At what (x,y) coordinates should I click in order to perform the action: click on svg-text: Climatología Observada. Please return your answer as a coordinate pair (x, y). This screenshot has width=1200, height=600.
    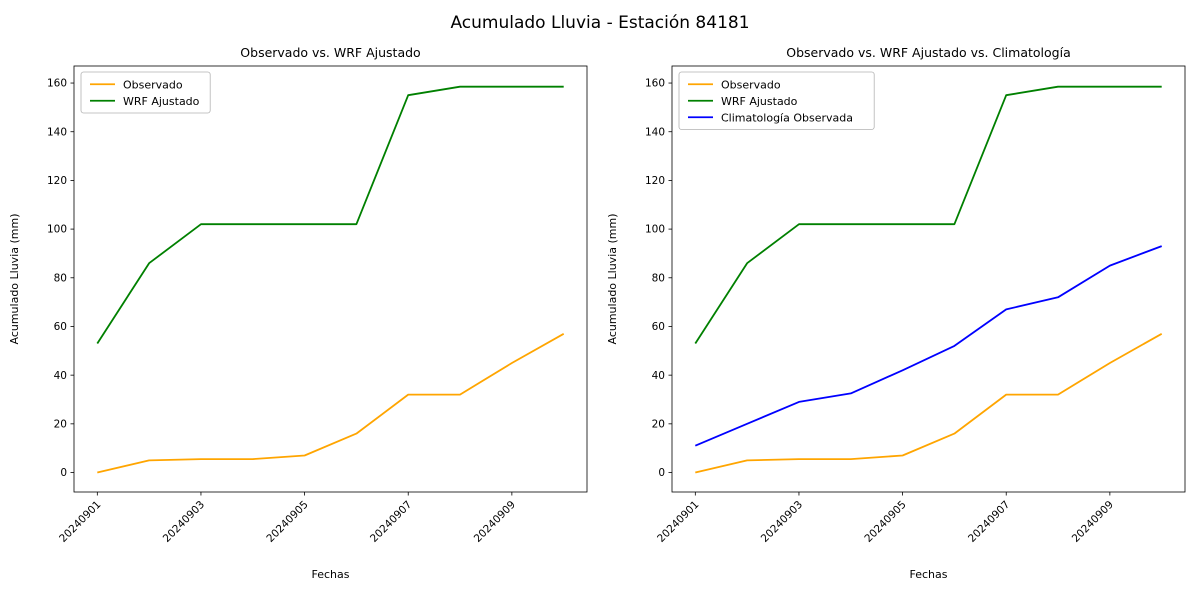
    Looking at the image, I should click on (787, 117).